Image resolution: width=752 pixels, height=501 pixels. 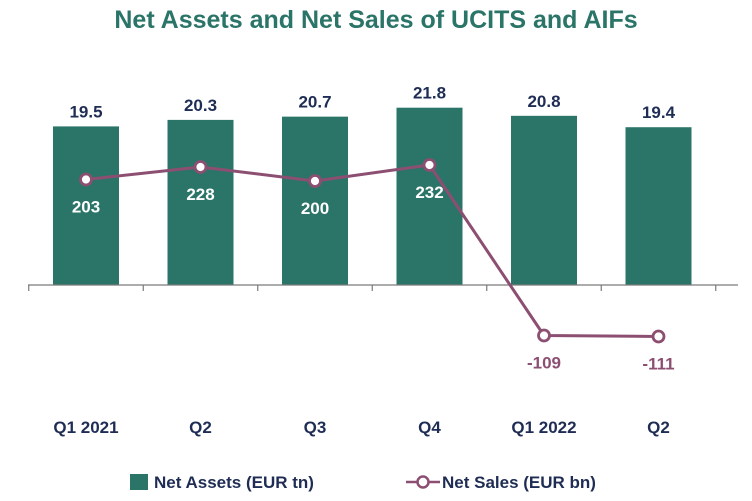 What do you see at coordinates (315, 427) in the screenshot?
I see `category-label: Q3` at bounding box center [315, 427].